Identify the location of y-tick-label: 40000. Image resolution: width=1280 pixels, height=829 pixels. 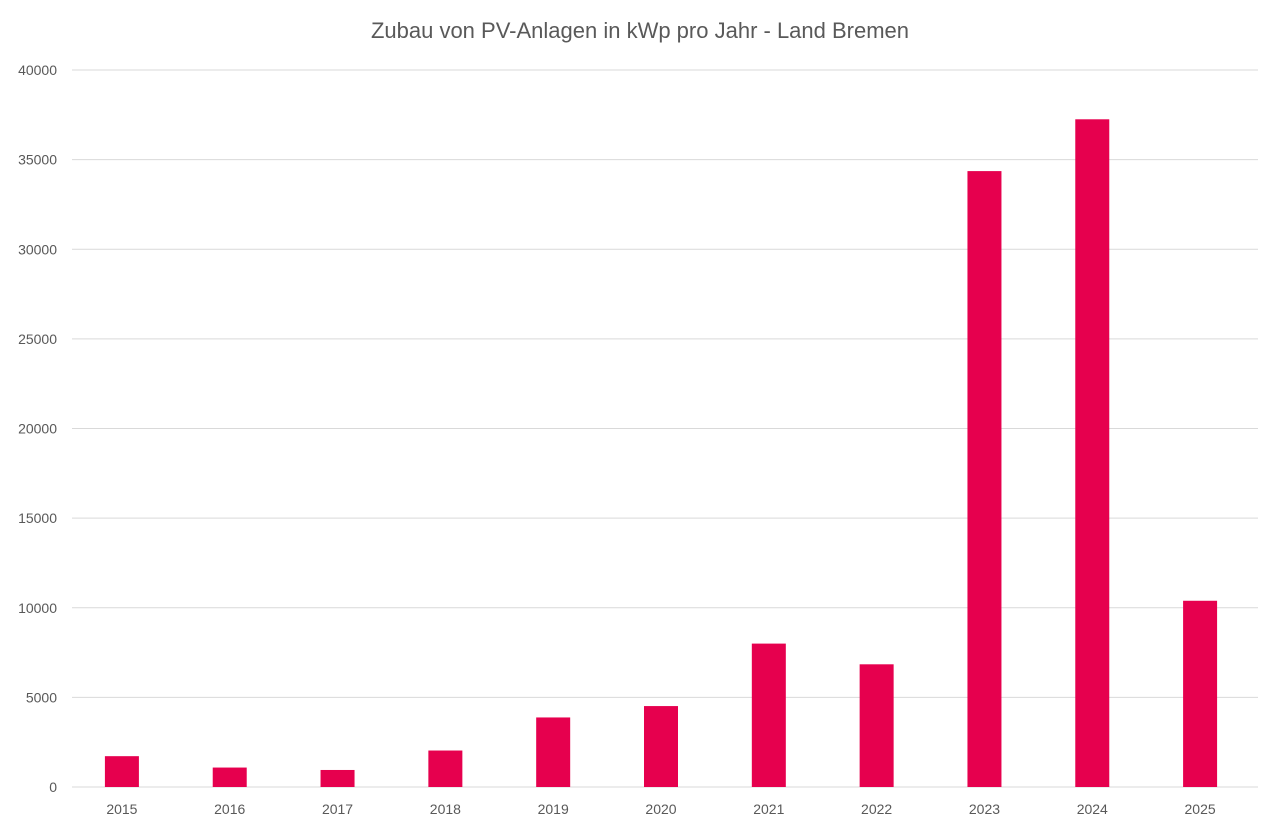
(37, 70).